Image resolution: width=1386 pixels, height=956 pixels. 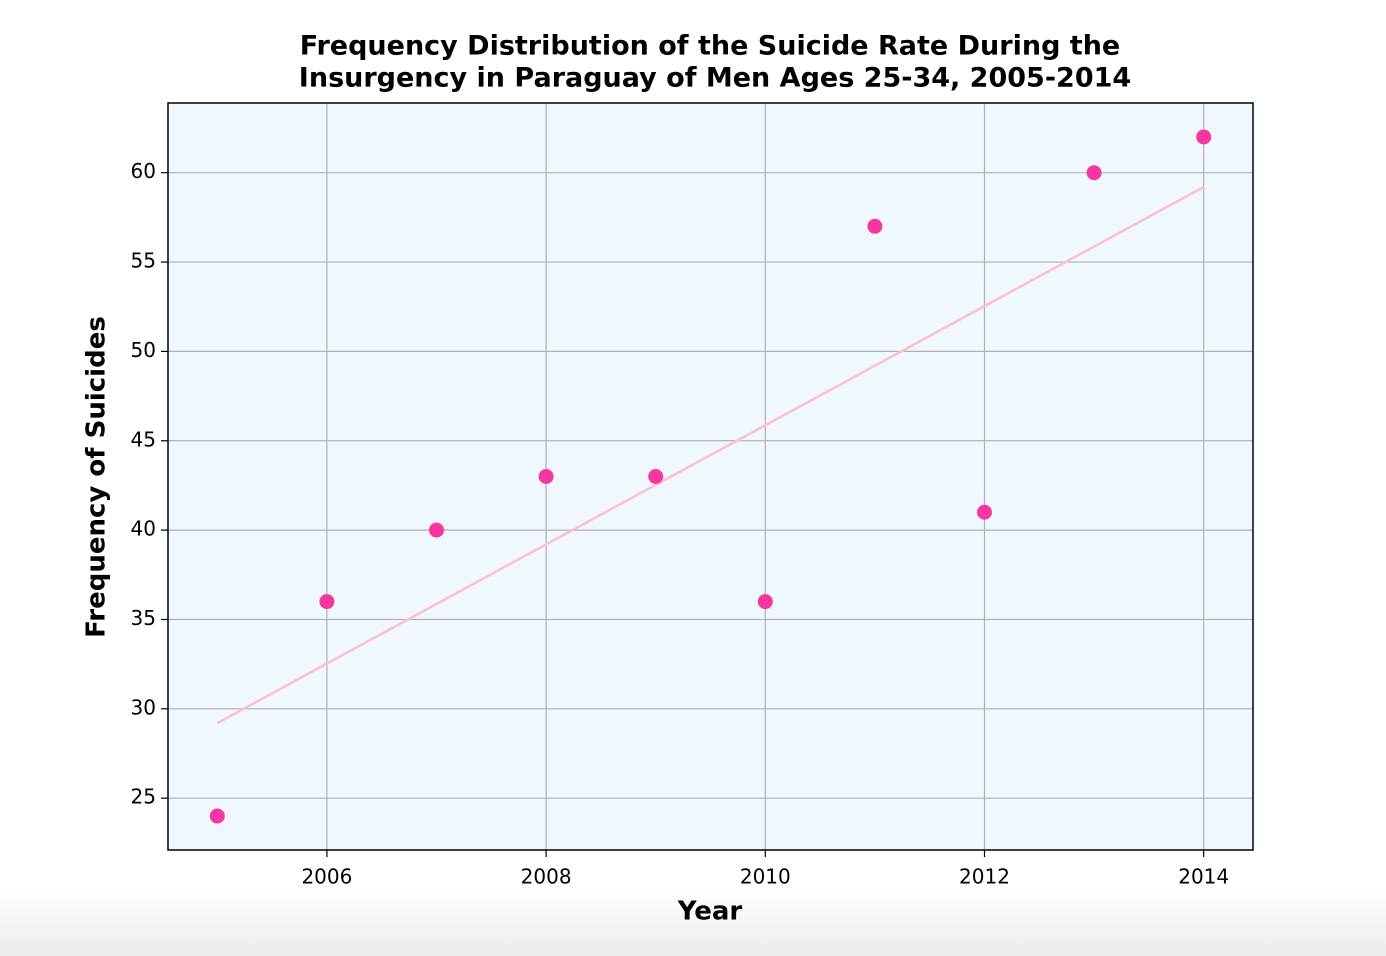 I want to click on x-tick-label: 2012, so click(x=984, y=877).